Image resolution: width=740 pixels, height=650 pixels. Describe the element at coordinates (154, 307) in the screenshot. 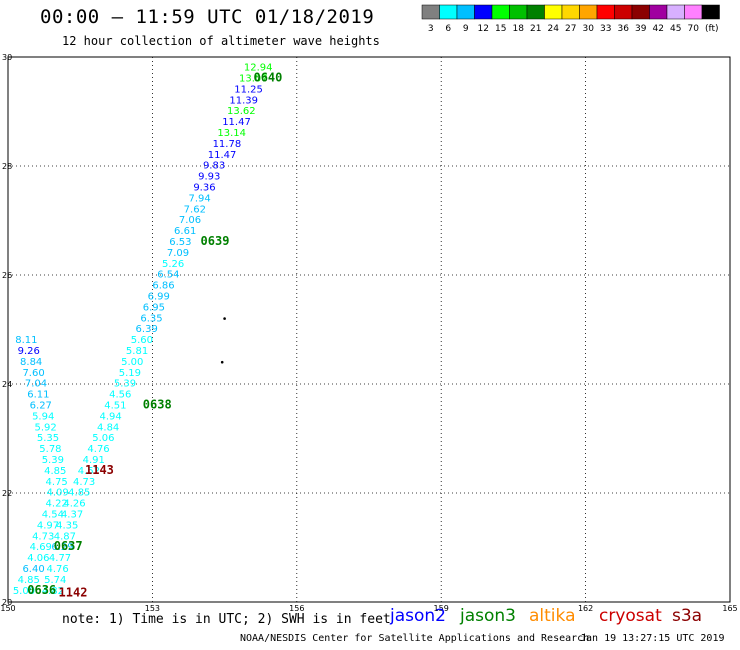

I see `wave-height-value: 6.95` at that location.